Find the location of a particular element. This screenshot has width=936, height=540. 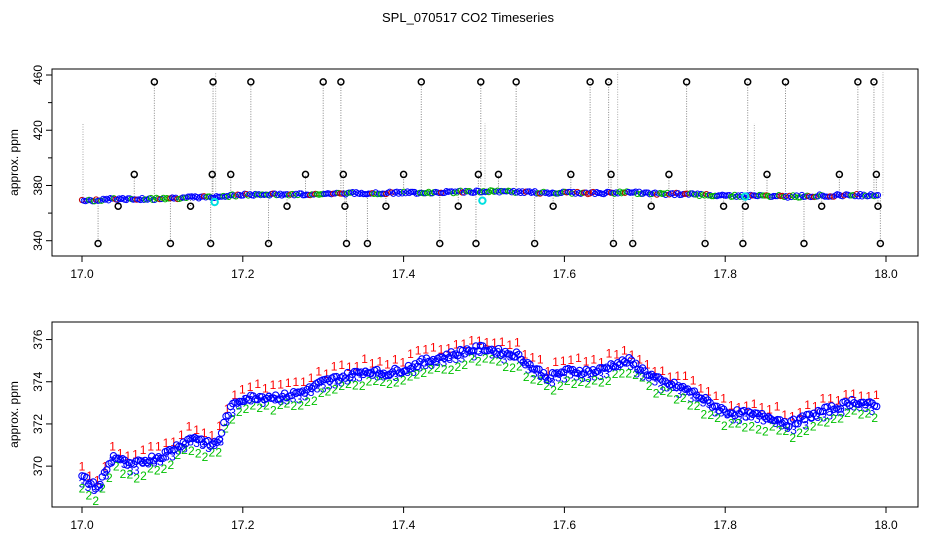

y-tick-label: 372 is located at coordinates (38, 424).